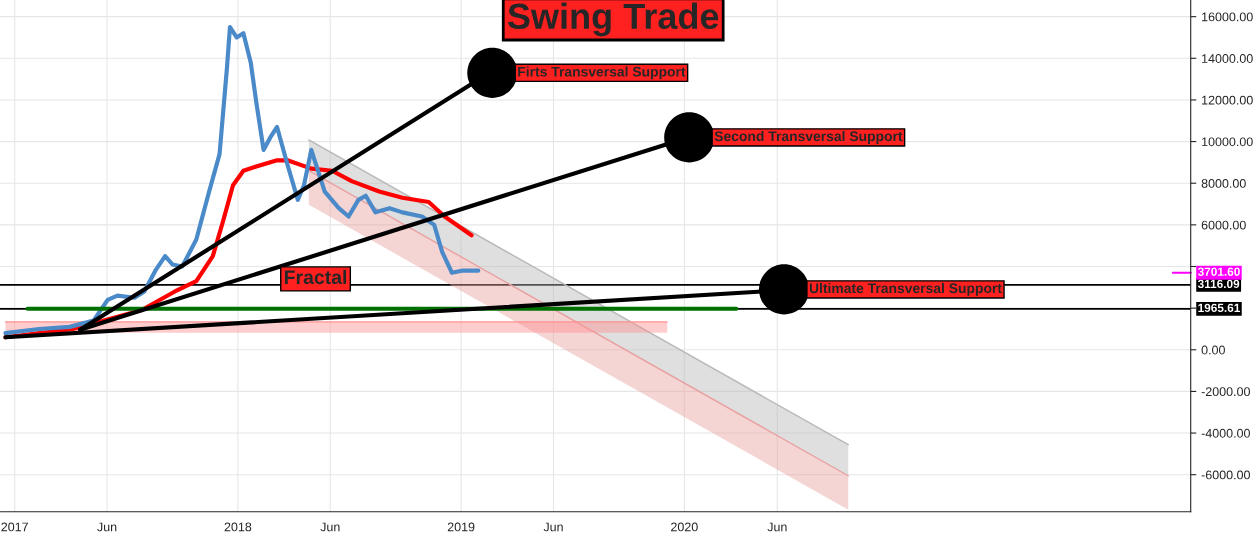 The width and height of the screenshot is (1260, 537). Describe the element at coordinates (315, 277) in the screenshot. I see `annotation: Fractal` at that location.